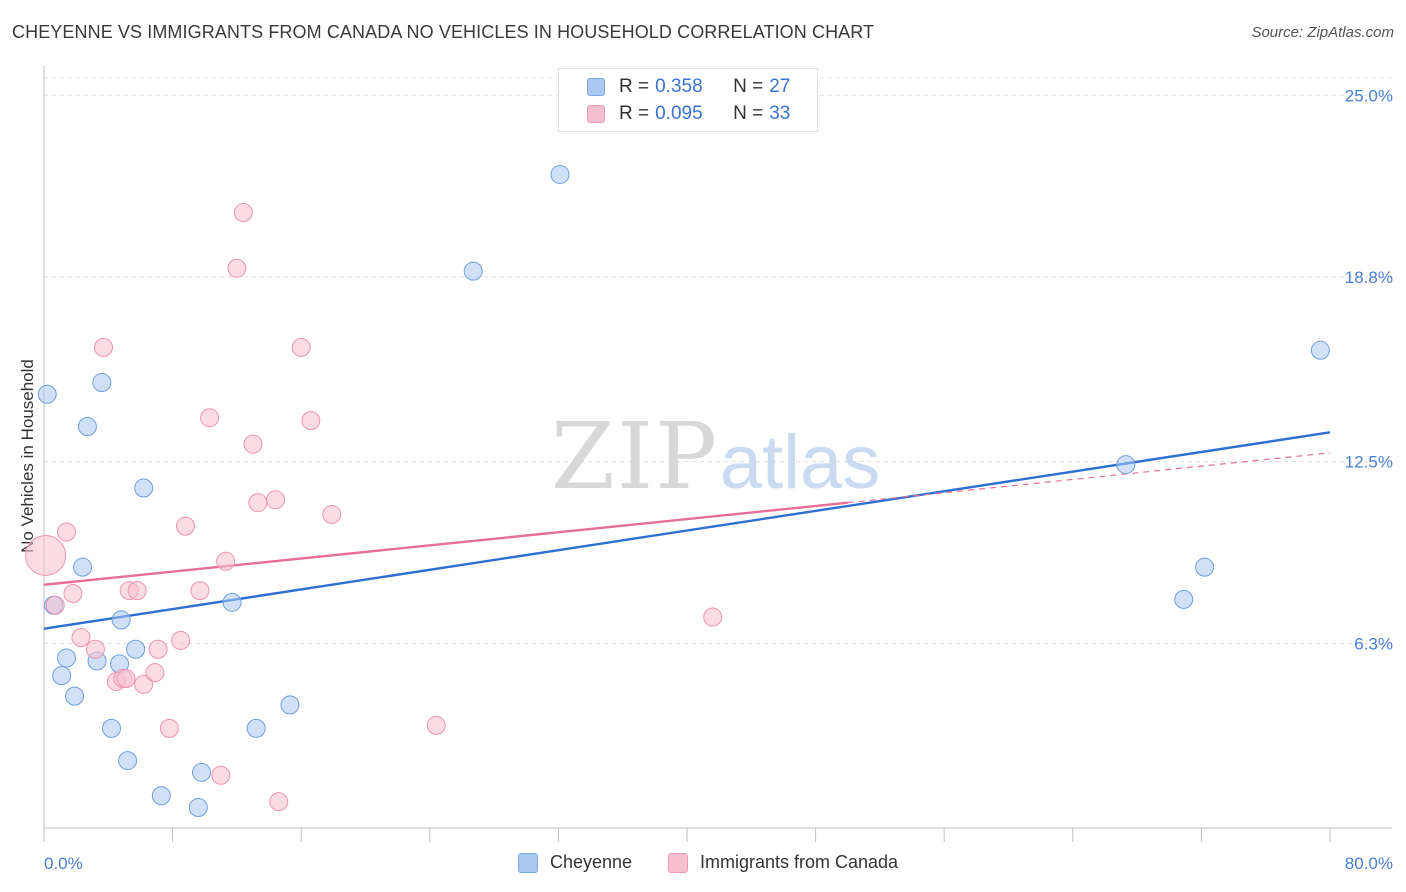 The image size is (1406, 892). What do you see at coordinates (1089, 478) in the screenshot?
I see `immigrants-canada-trend-extension` at bounding box center [1089, 478].